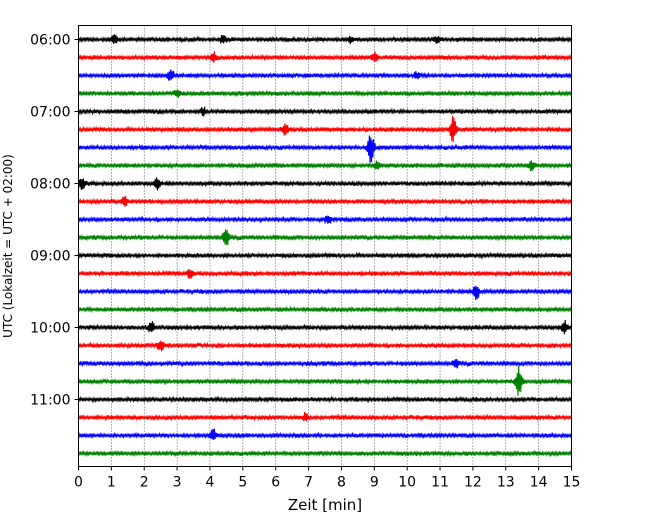  I want to click on y-tick-label-2: 08:00, so click(50, 185).